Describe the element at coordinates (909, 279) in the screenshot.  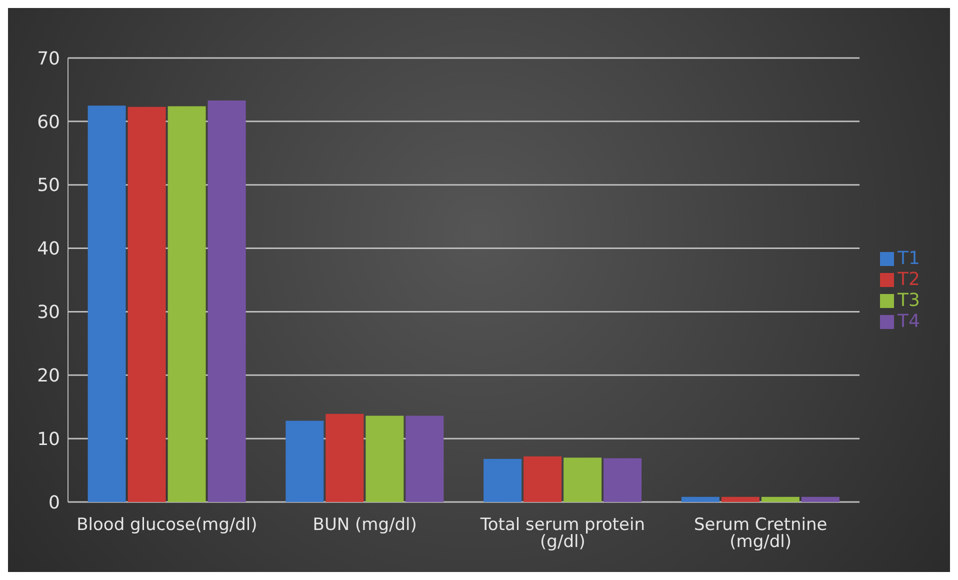
I see `legend-label: T2` at that location.